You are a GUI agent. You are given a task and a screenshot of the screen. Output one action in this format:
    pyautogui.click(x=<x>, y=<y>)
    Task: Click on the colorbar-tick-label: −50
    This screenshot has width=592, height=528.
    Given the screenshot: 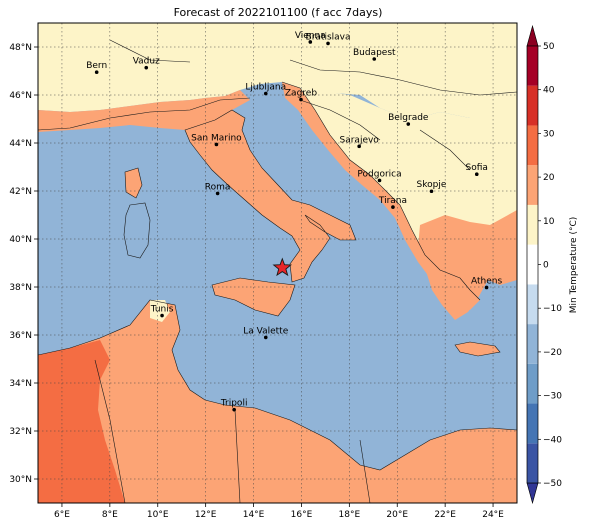 What is the action you would take?
    pyautogui.click(x=552, y=484)
    